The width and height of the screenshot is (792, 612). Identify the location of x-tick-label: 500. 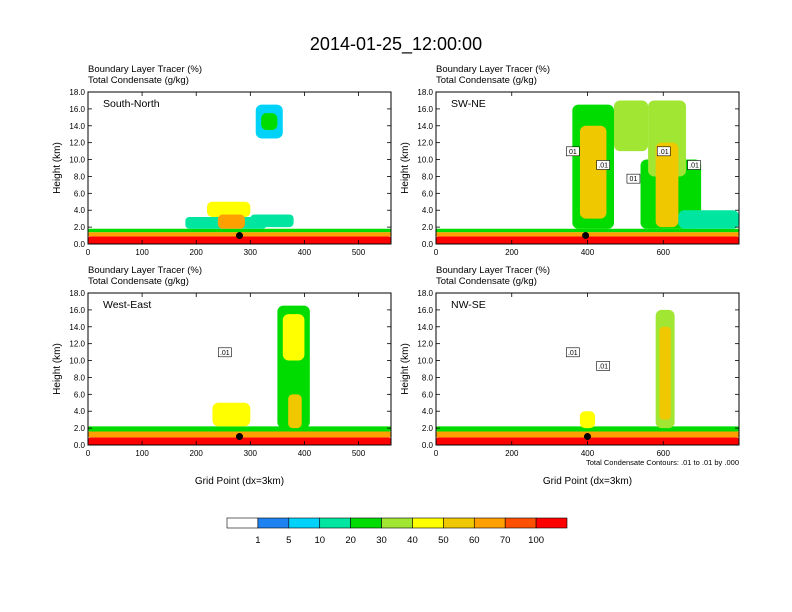
(359, 453).